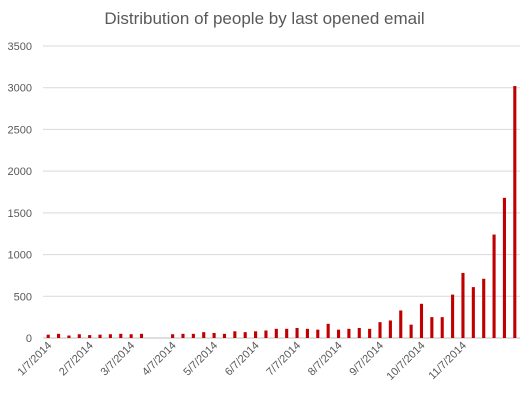 This screenshot has height=400, width=529. Describe the element at coordinates (20, 214) in the screenshot. I see `y-tick-label: 1500` at that location.